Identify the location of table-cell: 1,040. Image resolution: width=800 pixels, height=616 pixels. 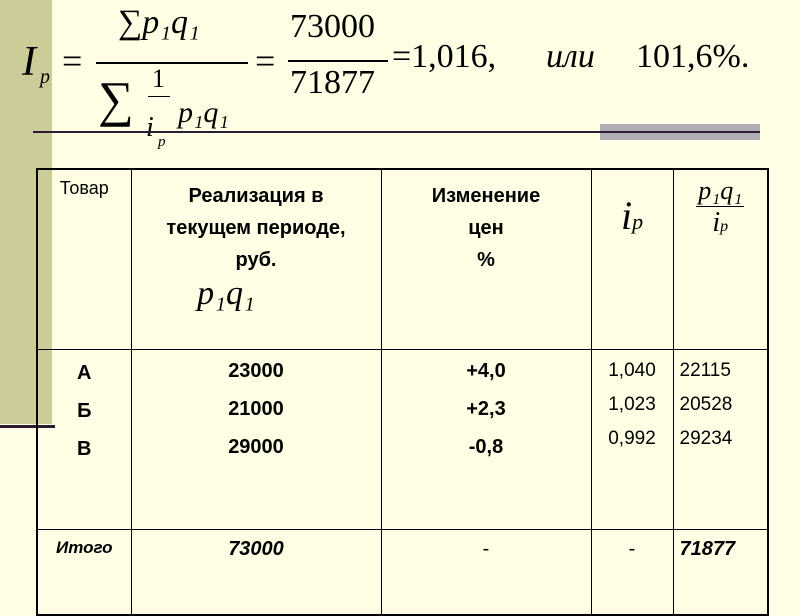
(632, 370).